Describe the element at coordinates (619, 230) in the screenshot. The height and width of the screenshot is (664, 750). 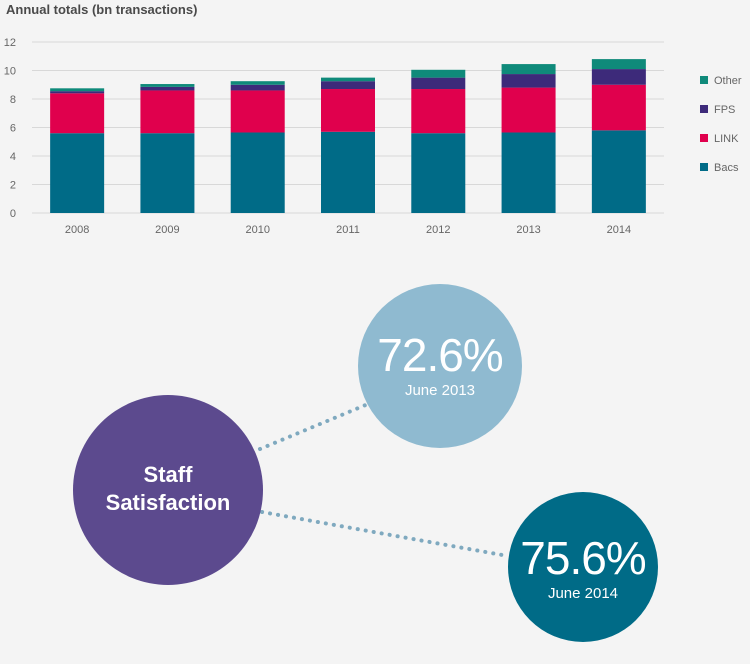
I see `x-tick-label: 2014` at that location.